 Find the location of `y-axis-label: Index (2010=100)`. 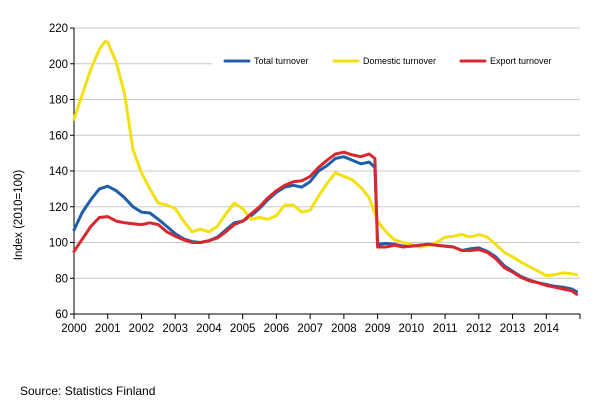

y-axis-label: Index (2010=100) is located at coordinates (19, 215).